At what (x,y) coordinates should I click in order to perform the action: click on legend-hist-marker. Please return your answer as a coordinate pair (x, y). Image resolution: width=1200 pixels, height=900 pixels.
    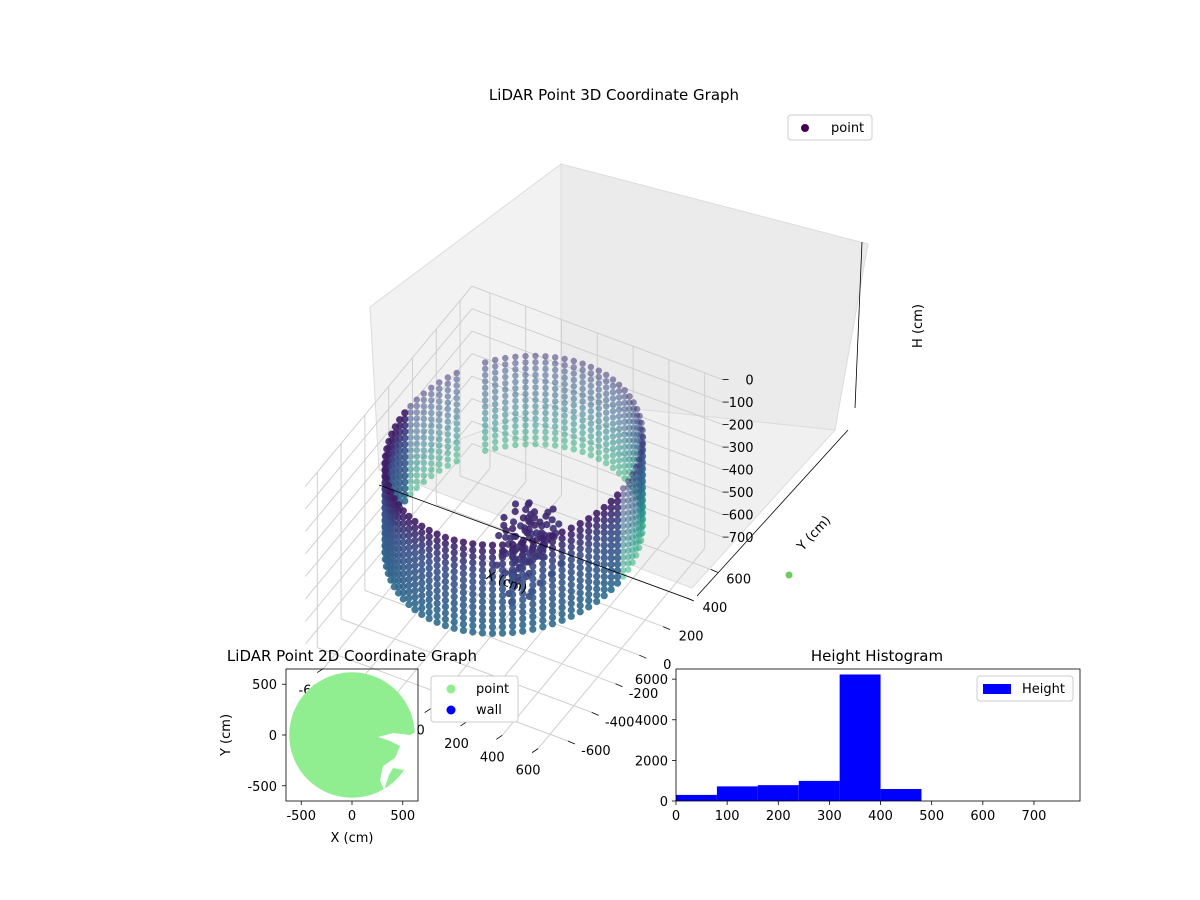
    Looking at the image, I should click on (997, 689).